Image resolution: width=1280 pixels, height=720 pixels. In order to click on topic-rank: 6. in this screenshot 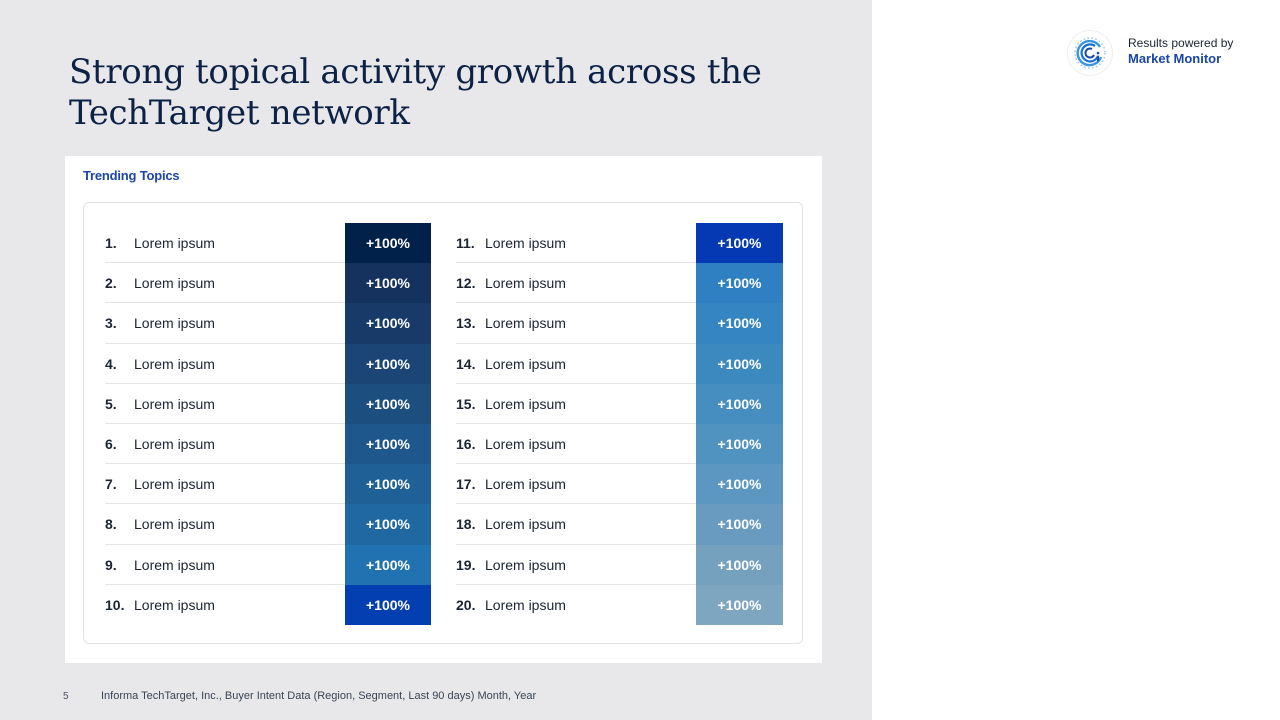, I will do `click(111, 443)`.